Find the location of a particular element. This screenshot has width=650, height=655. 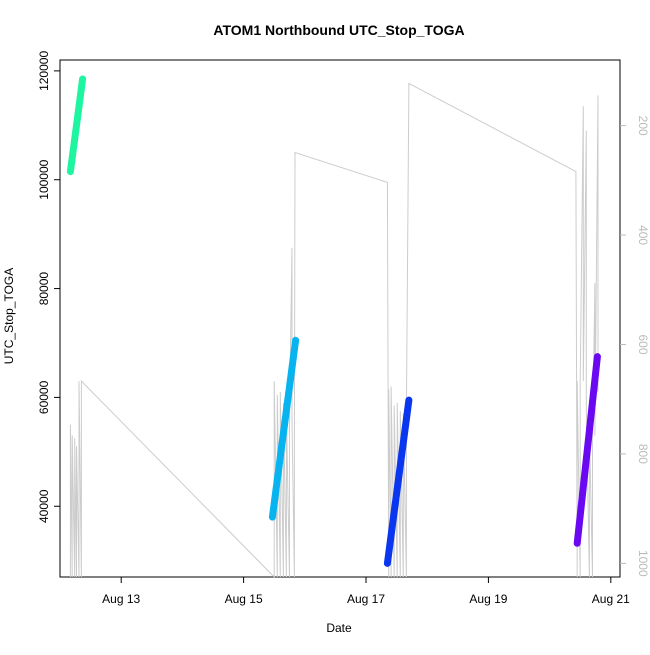

y2-axis: 200 400 600 800 1000 is located at coordinates (635, 346).